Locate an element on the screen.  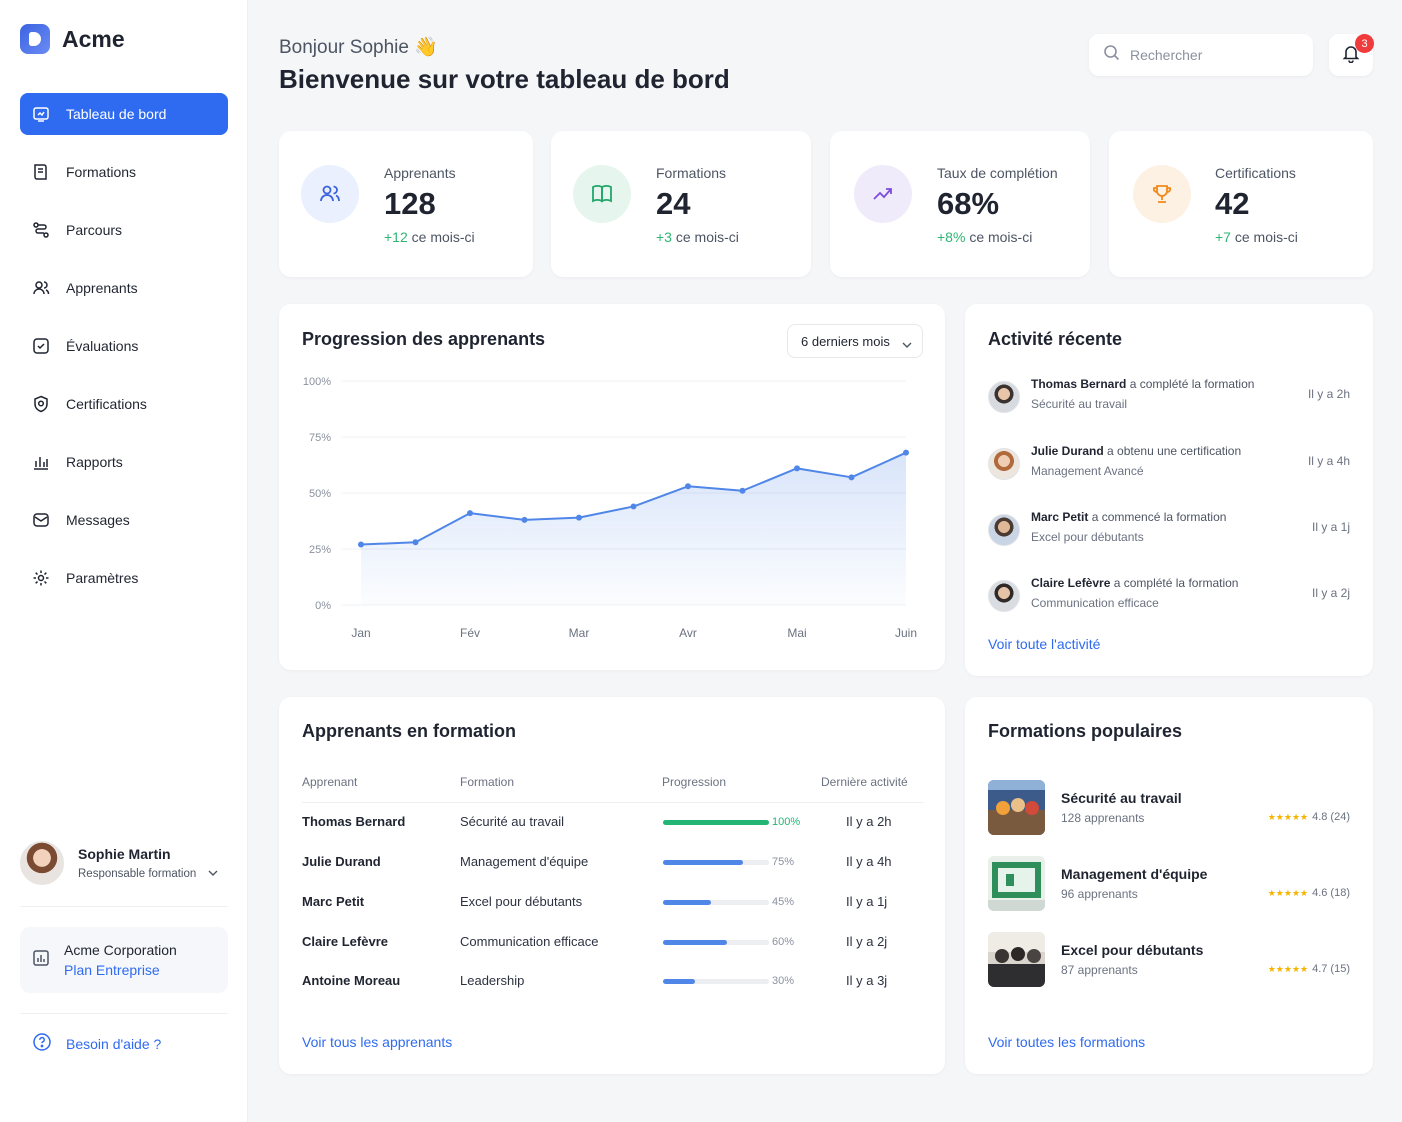
sidebar-item-parametres: Paramètres is located at coordinates (124, 578).